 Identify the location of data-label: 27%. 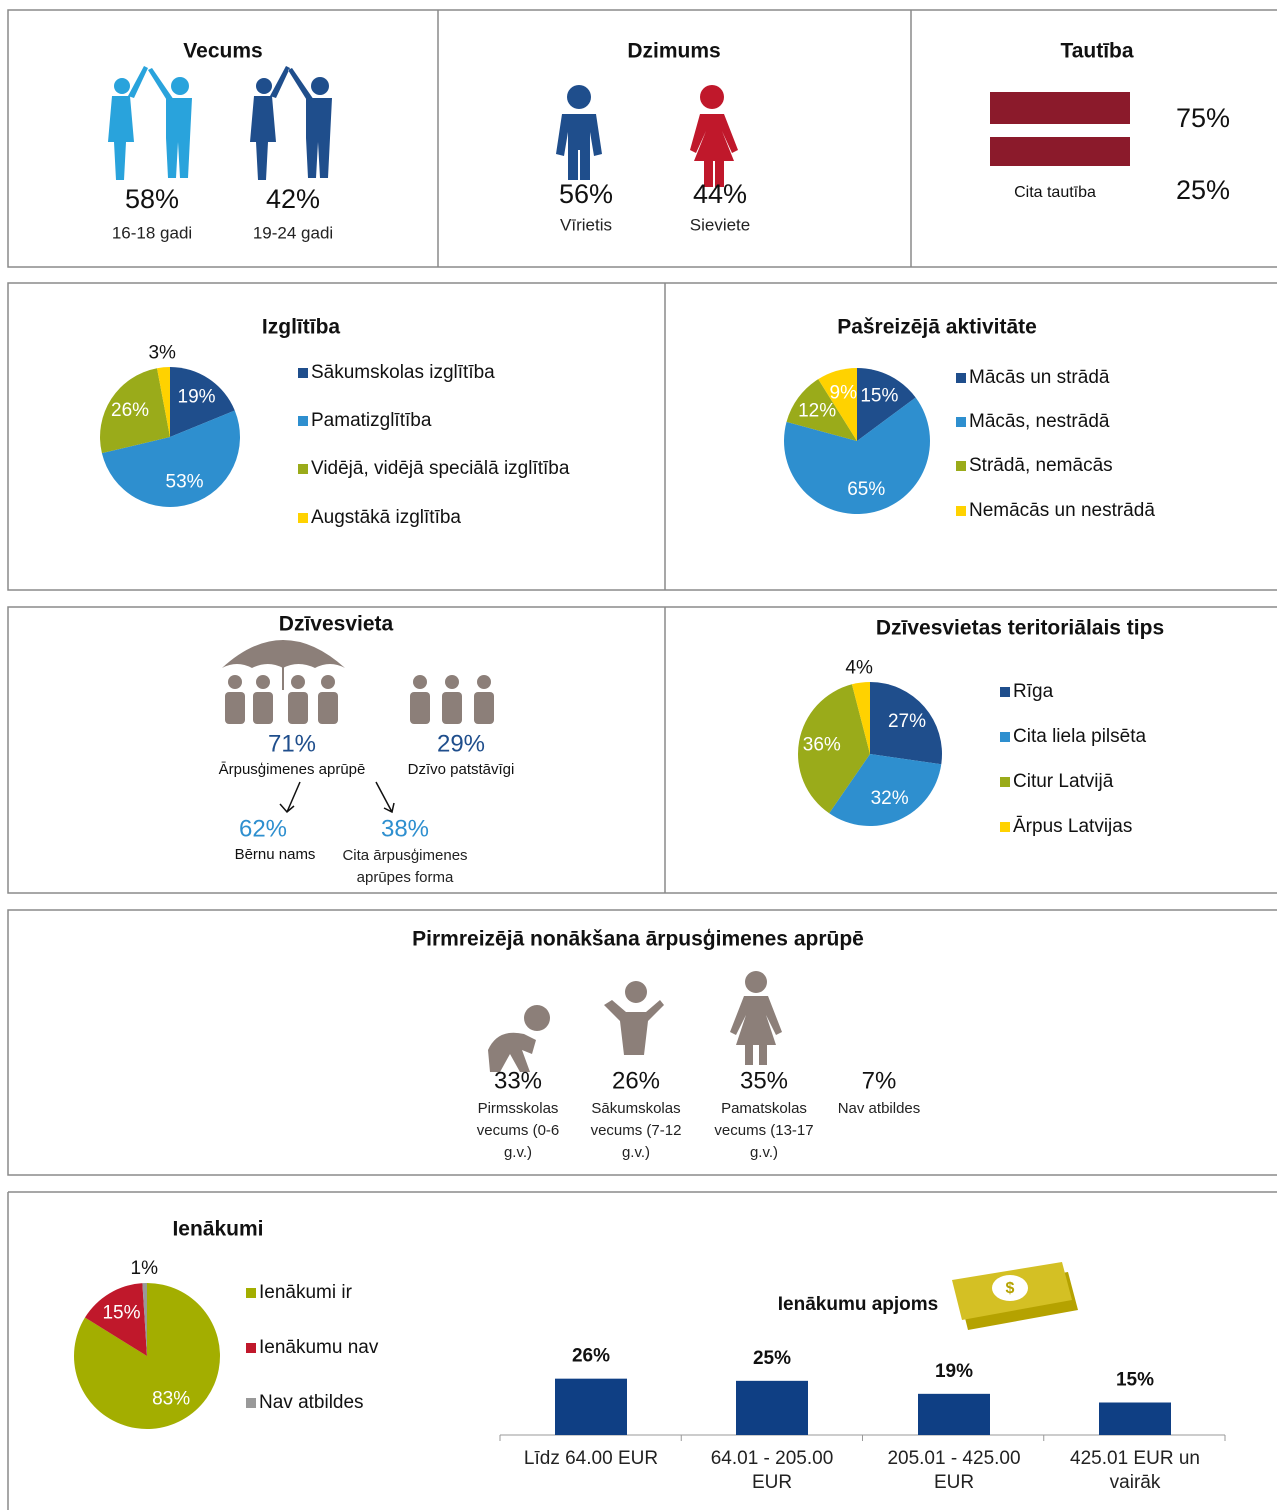
(907, 721).